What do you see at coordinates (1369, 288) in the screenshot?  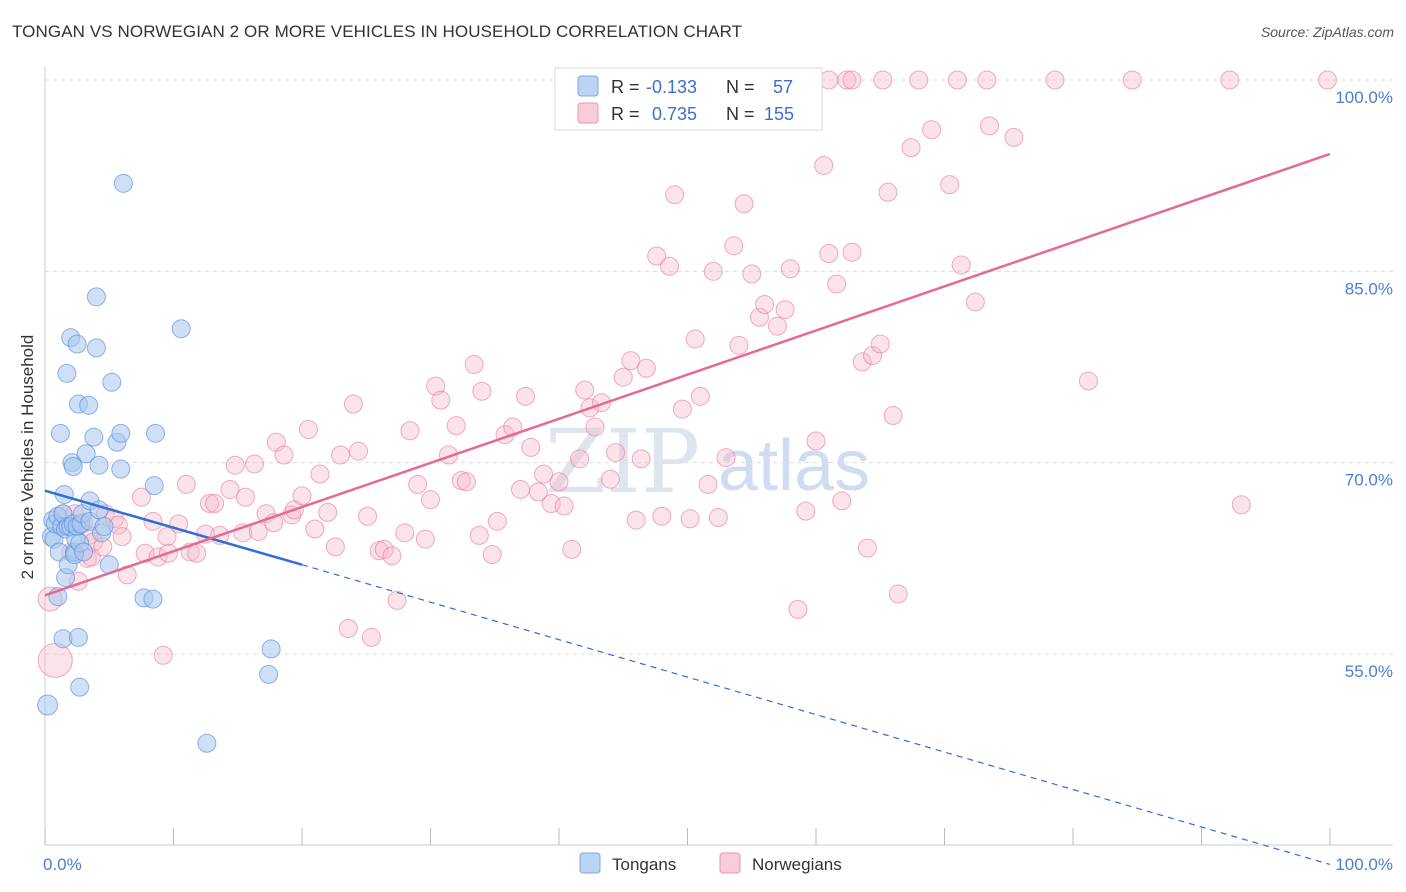 I see `y-tick-label: 85.0%` at bounding box center [1369, 288].